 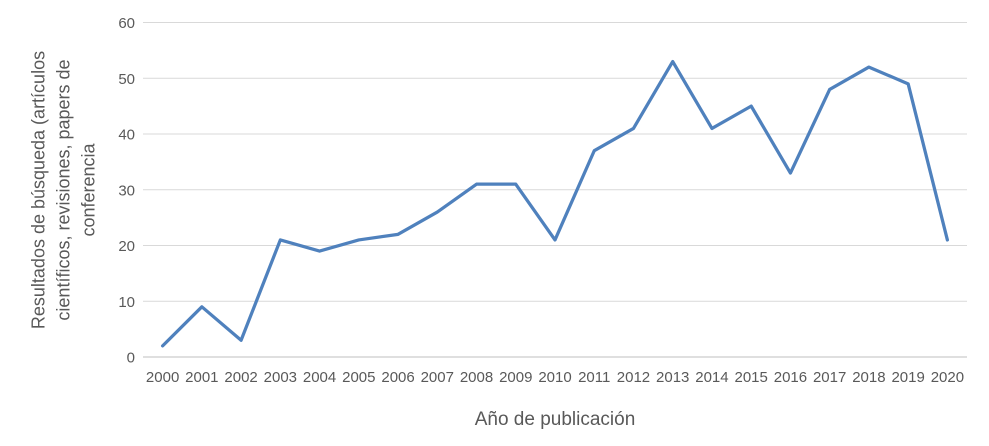 I want to click on x-tick-label: 2009, so click(x=515, y=377).